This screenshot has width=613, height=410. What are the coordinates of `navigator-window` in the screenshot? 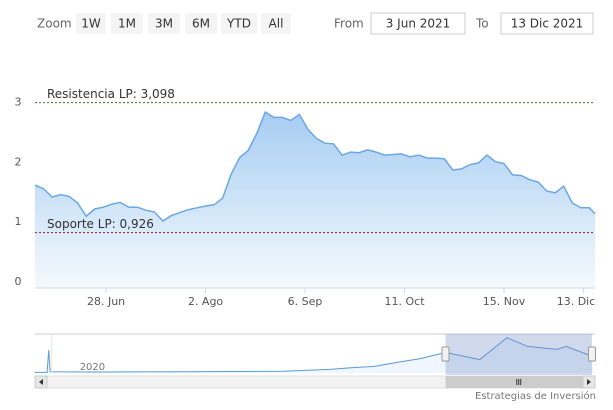 It's located at (518, 354).